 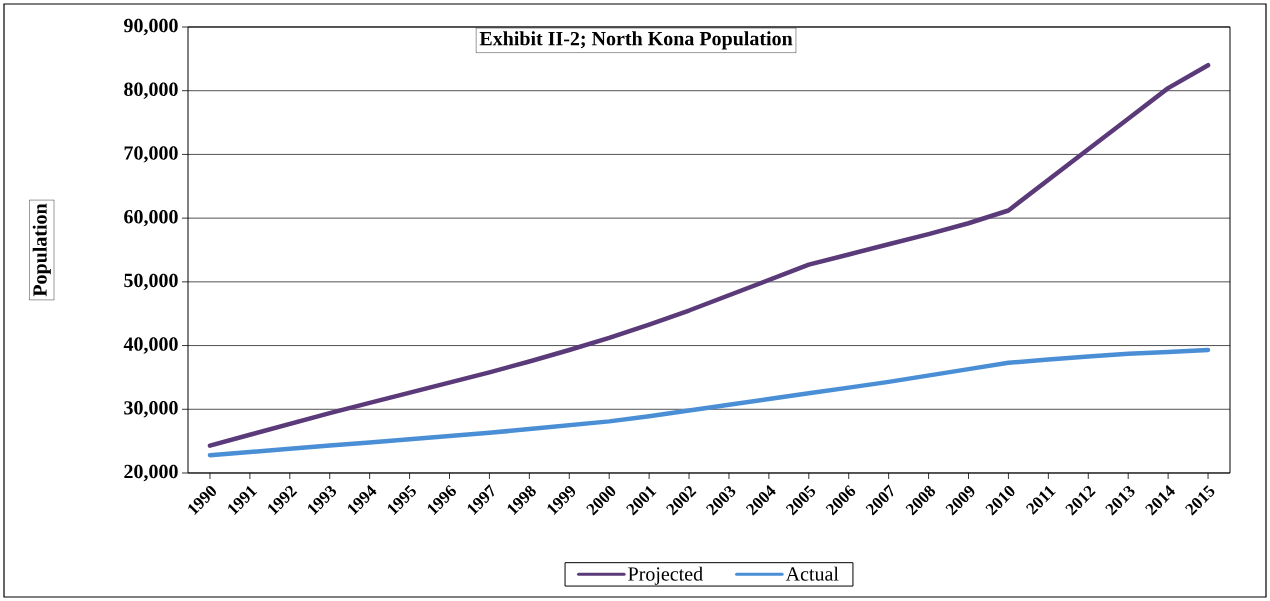 What do you see at coordinates (151, 27) in the screenshot?
I see `y-tick-label: 90,000` at bounding box center [151, 27].